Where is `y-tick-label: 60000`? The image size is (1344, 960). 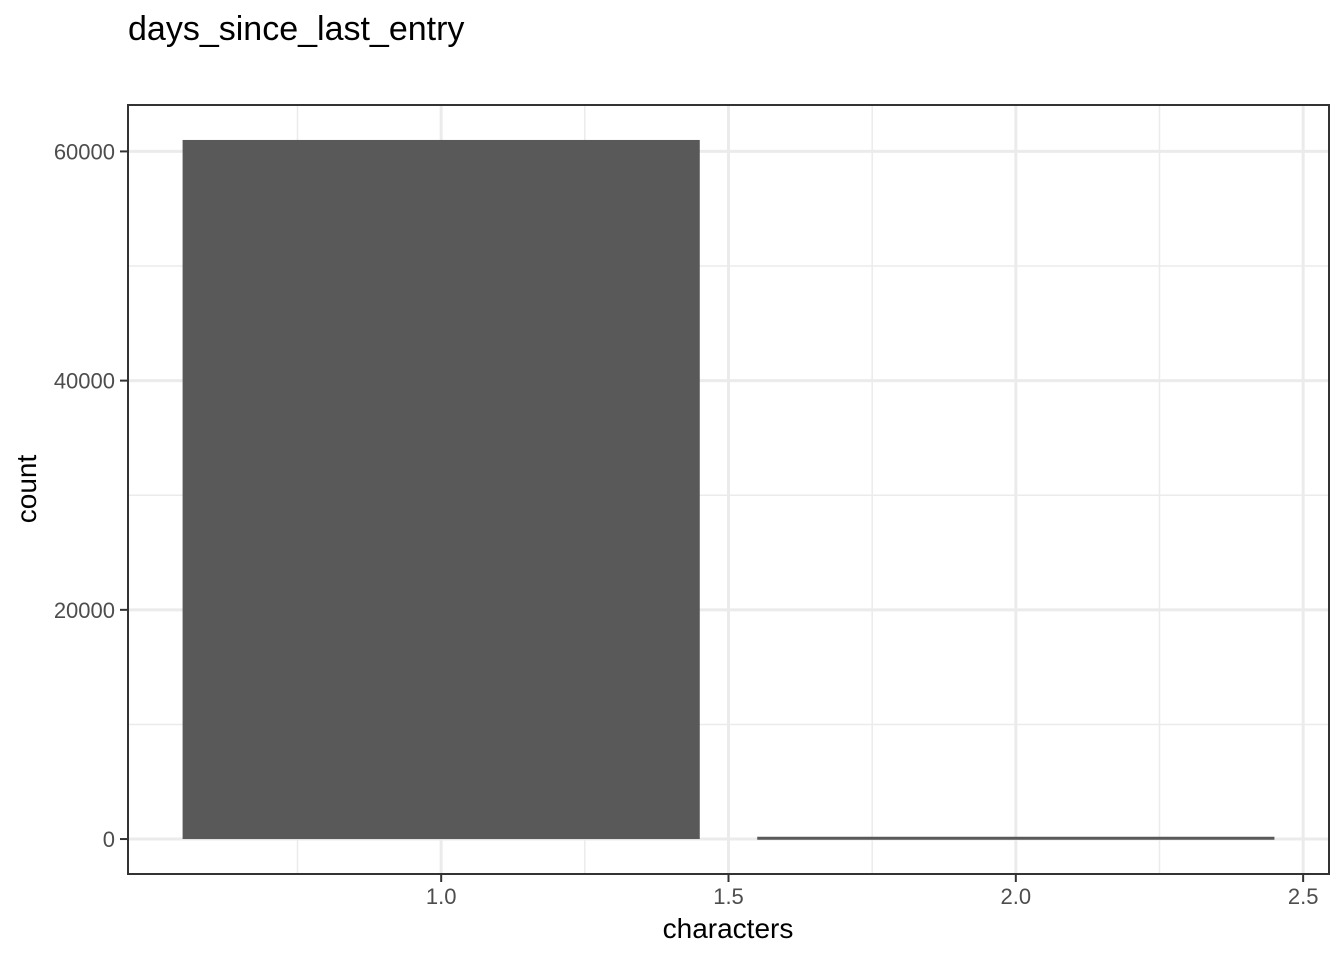 y-tick-label: 60000 is located at coordinates (84, 151).